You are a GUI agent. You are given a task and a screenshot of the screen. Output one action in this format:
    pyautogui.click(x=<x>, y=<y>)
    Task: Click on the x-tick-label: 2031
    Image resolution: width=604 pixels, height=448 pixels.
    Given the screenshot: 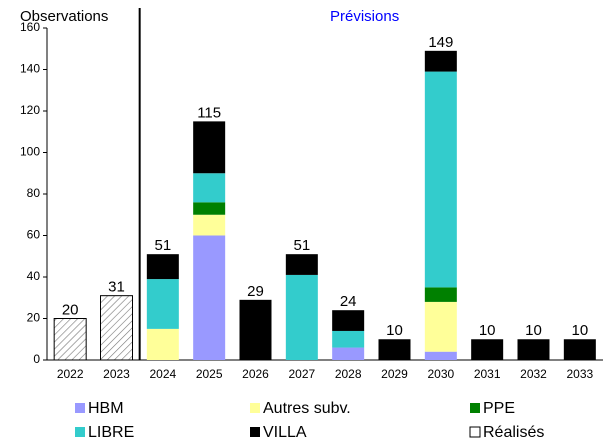 What is the action you would take?
    pyautogui.click(x=487, y=374)
    